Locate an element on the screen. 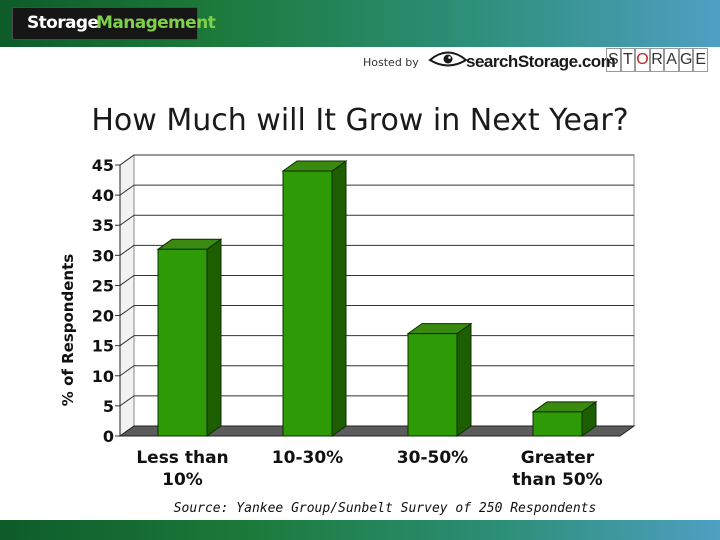  y-axis-title: % of Respondents is located at coordinates (68, 330).